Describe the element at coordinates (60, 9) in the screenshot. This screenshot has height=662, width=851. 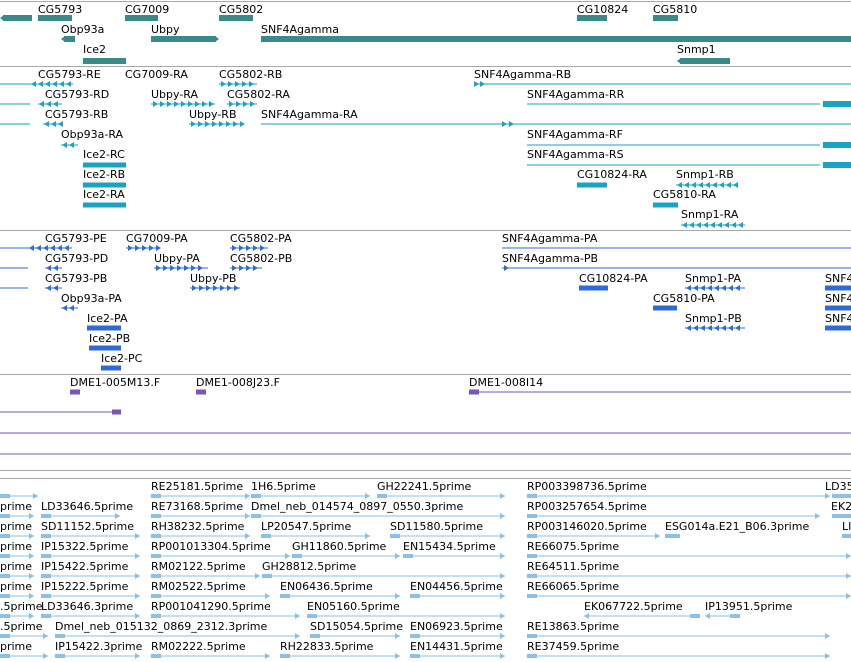
I see `feature-label-cg5793: CG5793` at that location.